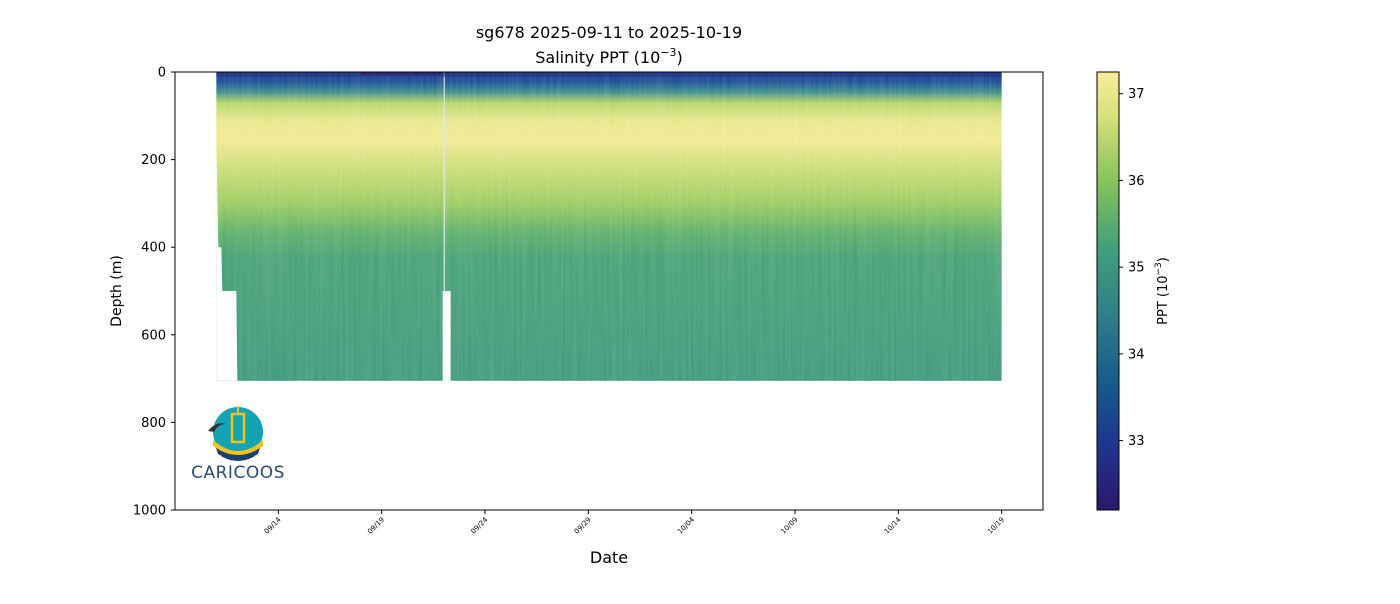 The height and width of the screenshot is (604, 1400). I want to click on colorbar-tick-label: 36, so click(1136, 181).